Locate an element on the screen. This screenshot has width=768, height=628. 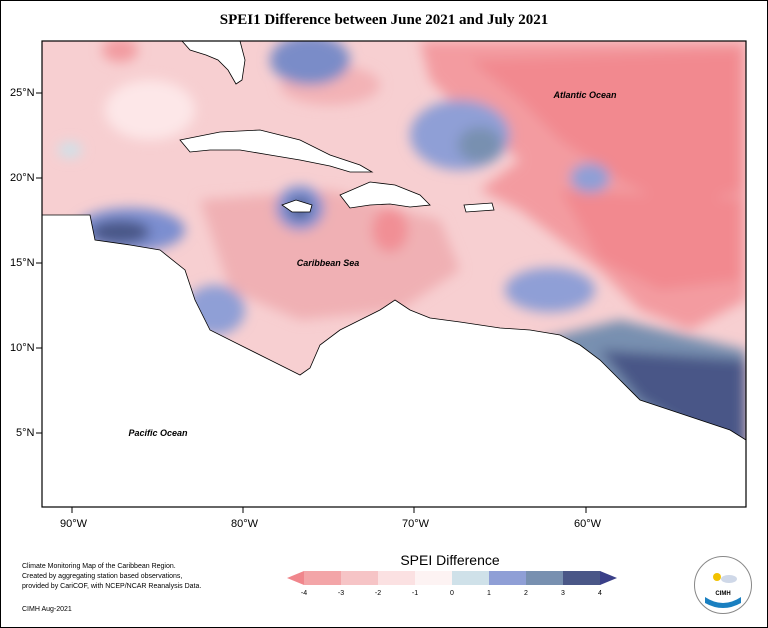
logo-cloud-icon is located at coordinates (729, 579).